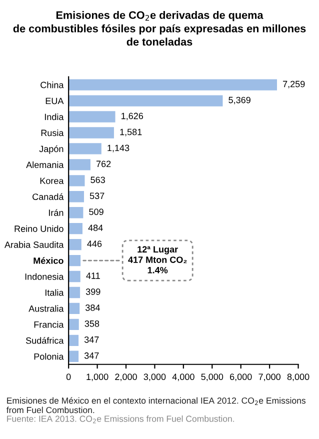  Describe the element at coordinates (34, 244) in the screenshot. I see `y-tick-label: Arabia Saudita` at that location.